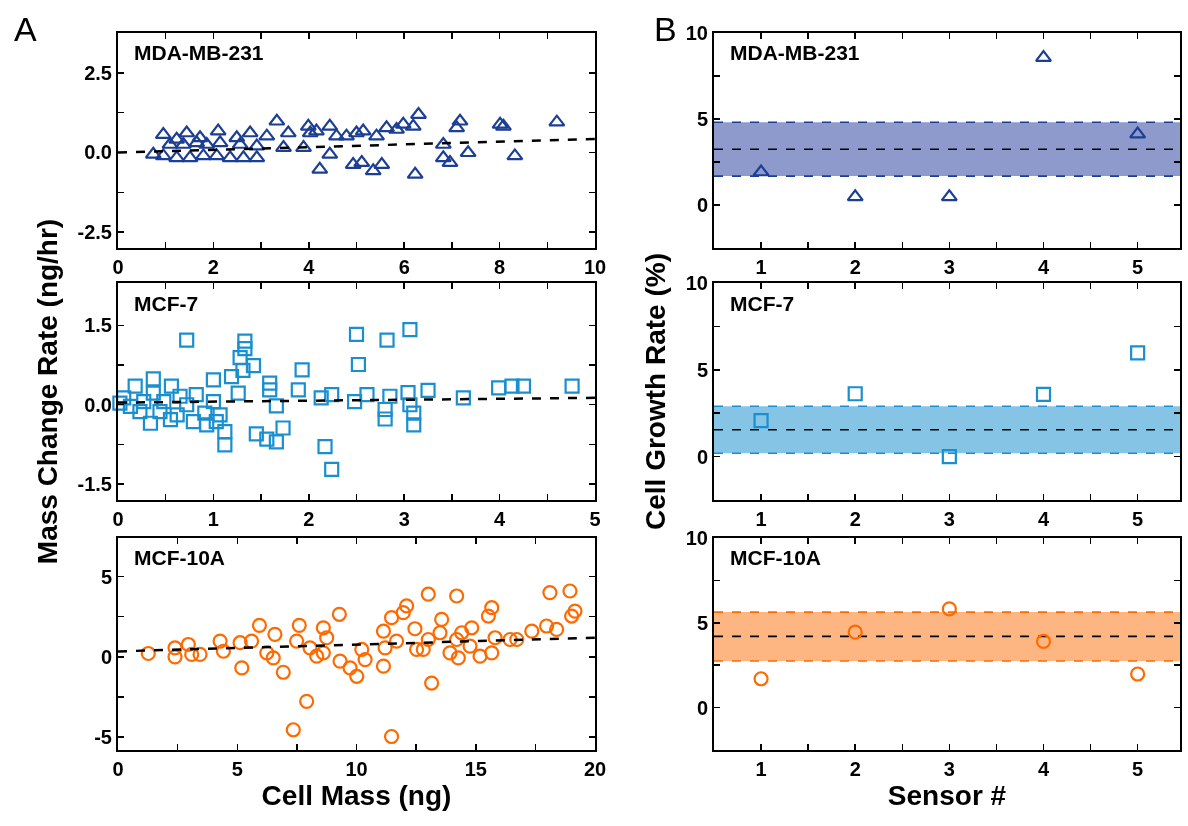 Image resolution: width=1188 pixels, height=826 pixels. I want to click on x-tick-label: 20, so click(595, 769).